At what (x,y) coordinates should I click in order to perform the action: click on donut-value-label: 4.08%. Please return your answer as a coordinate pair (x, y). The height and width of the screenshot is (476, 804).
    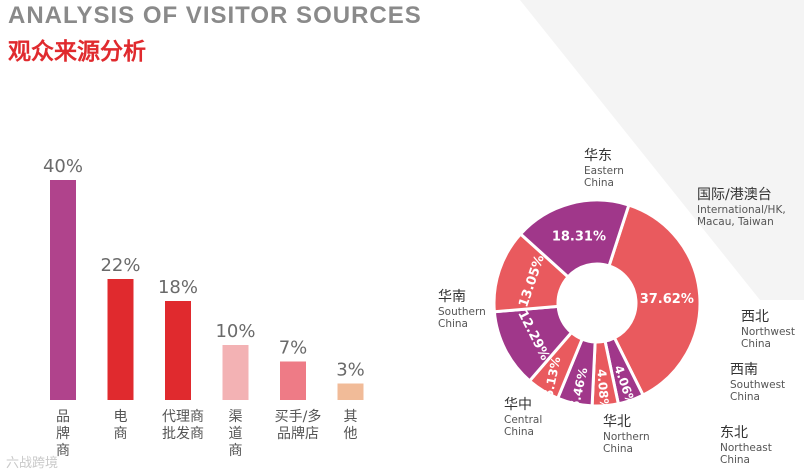
    Looking at the image, I should click on (602, 389).